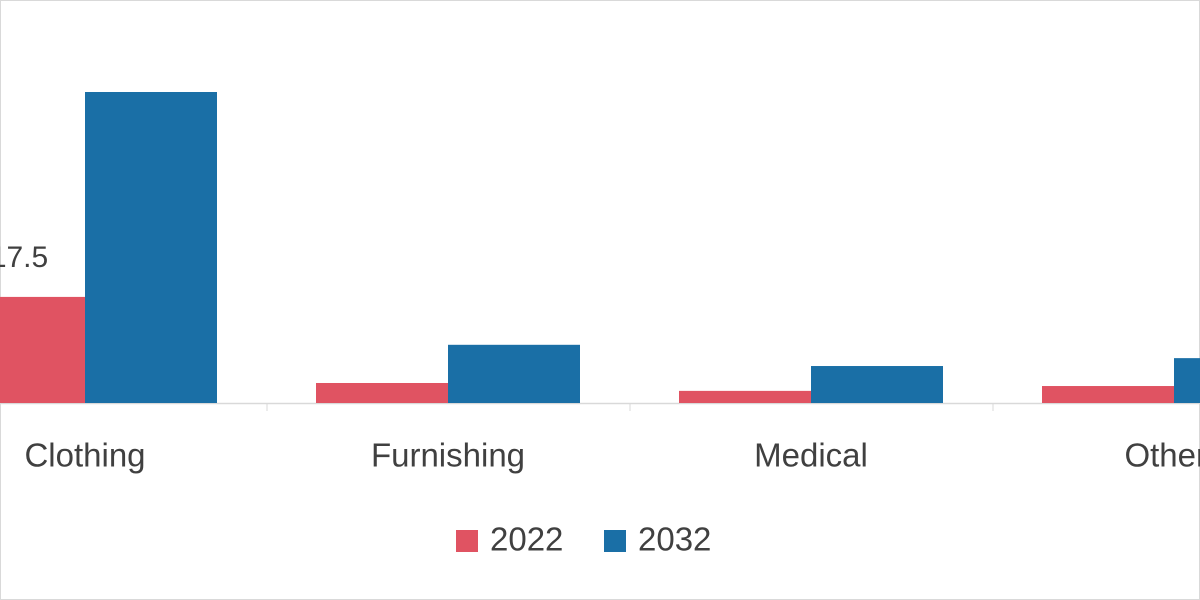  What do you see at coordinates (526, 539) in the screenshot?
I see `legend-label: 2022` at bounding box center [526, 539].